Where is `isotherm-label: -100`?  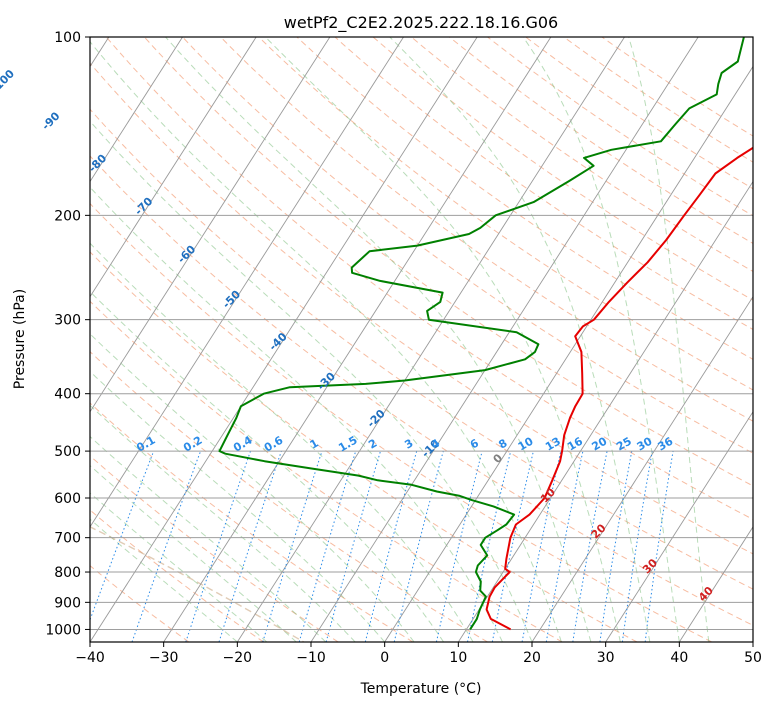 isotherm-label: -100 is located at coordinates (8, 81).